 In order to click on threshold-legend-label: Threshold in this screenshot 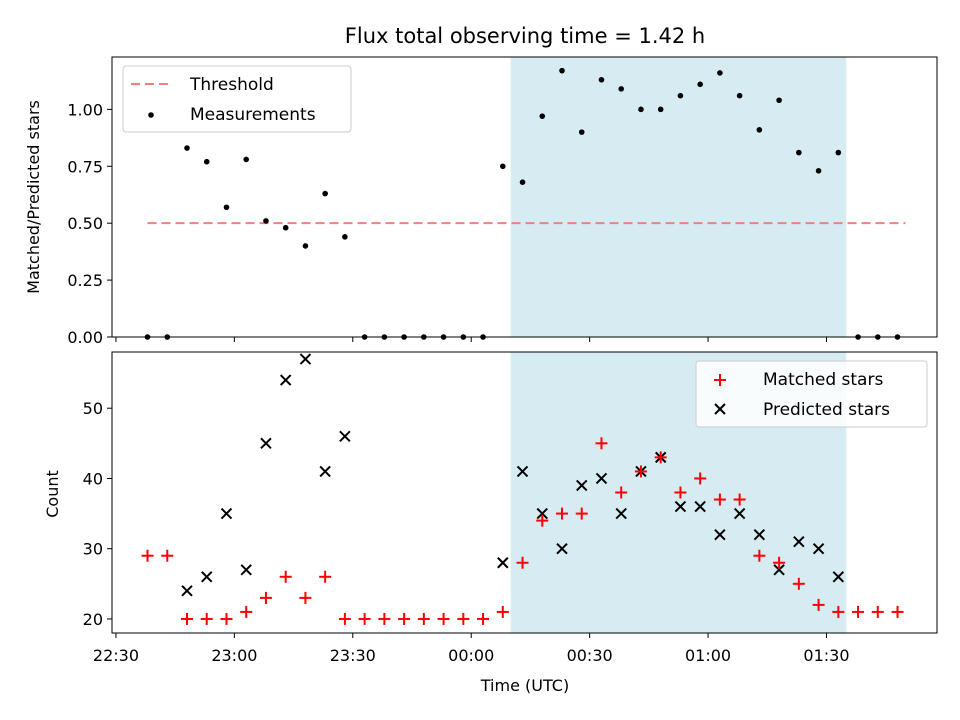, I will do `click(231, 85)`.